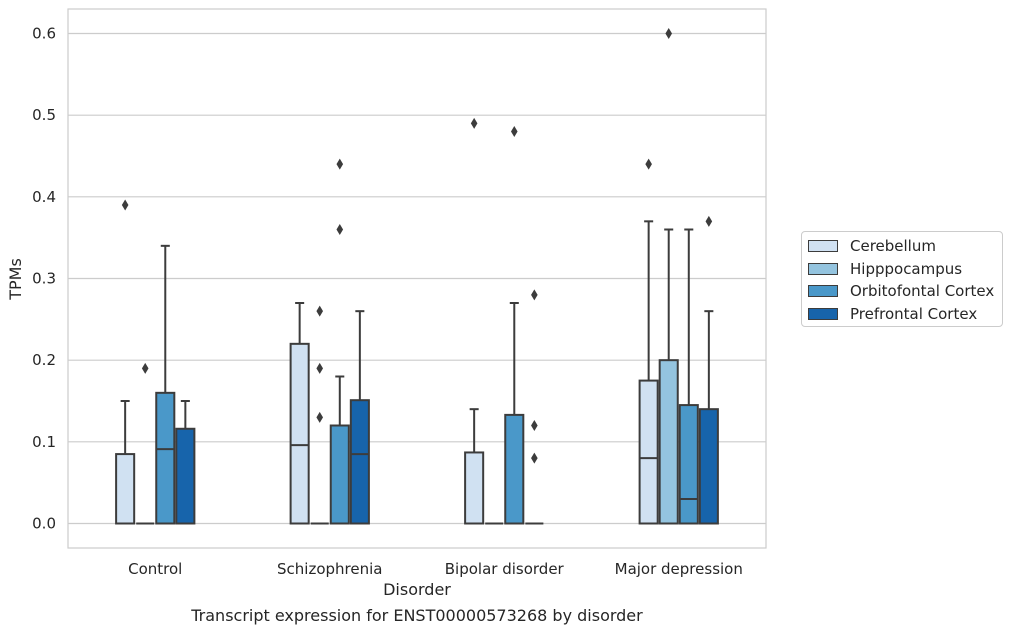 The image size is (1014, 634). Describe the element at coordinates (679, 569) in the screenshot. I see `x-tick-label: Major depression` at that location.